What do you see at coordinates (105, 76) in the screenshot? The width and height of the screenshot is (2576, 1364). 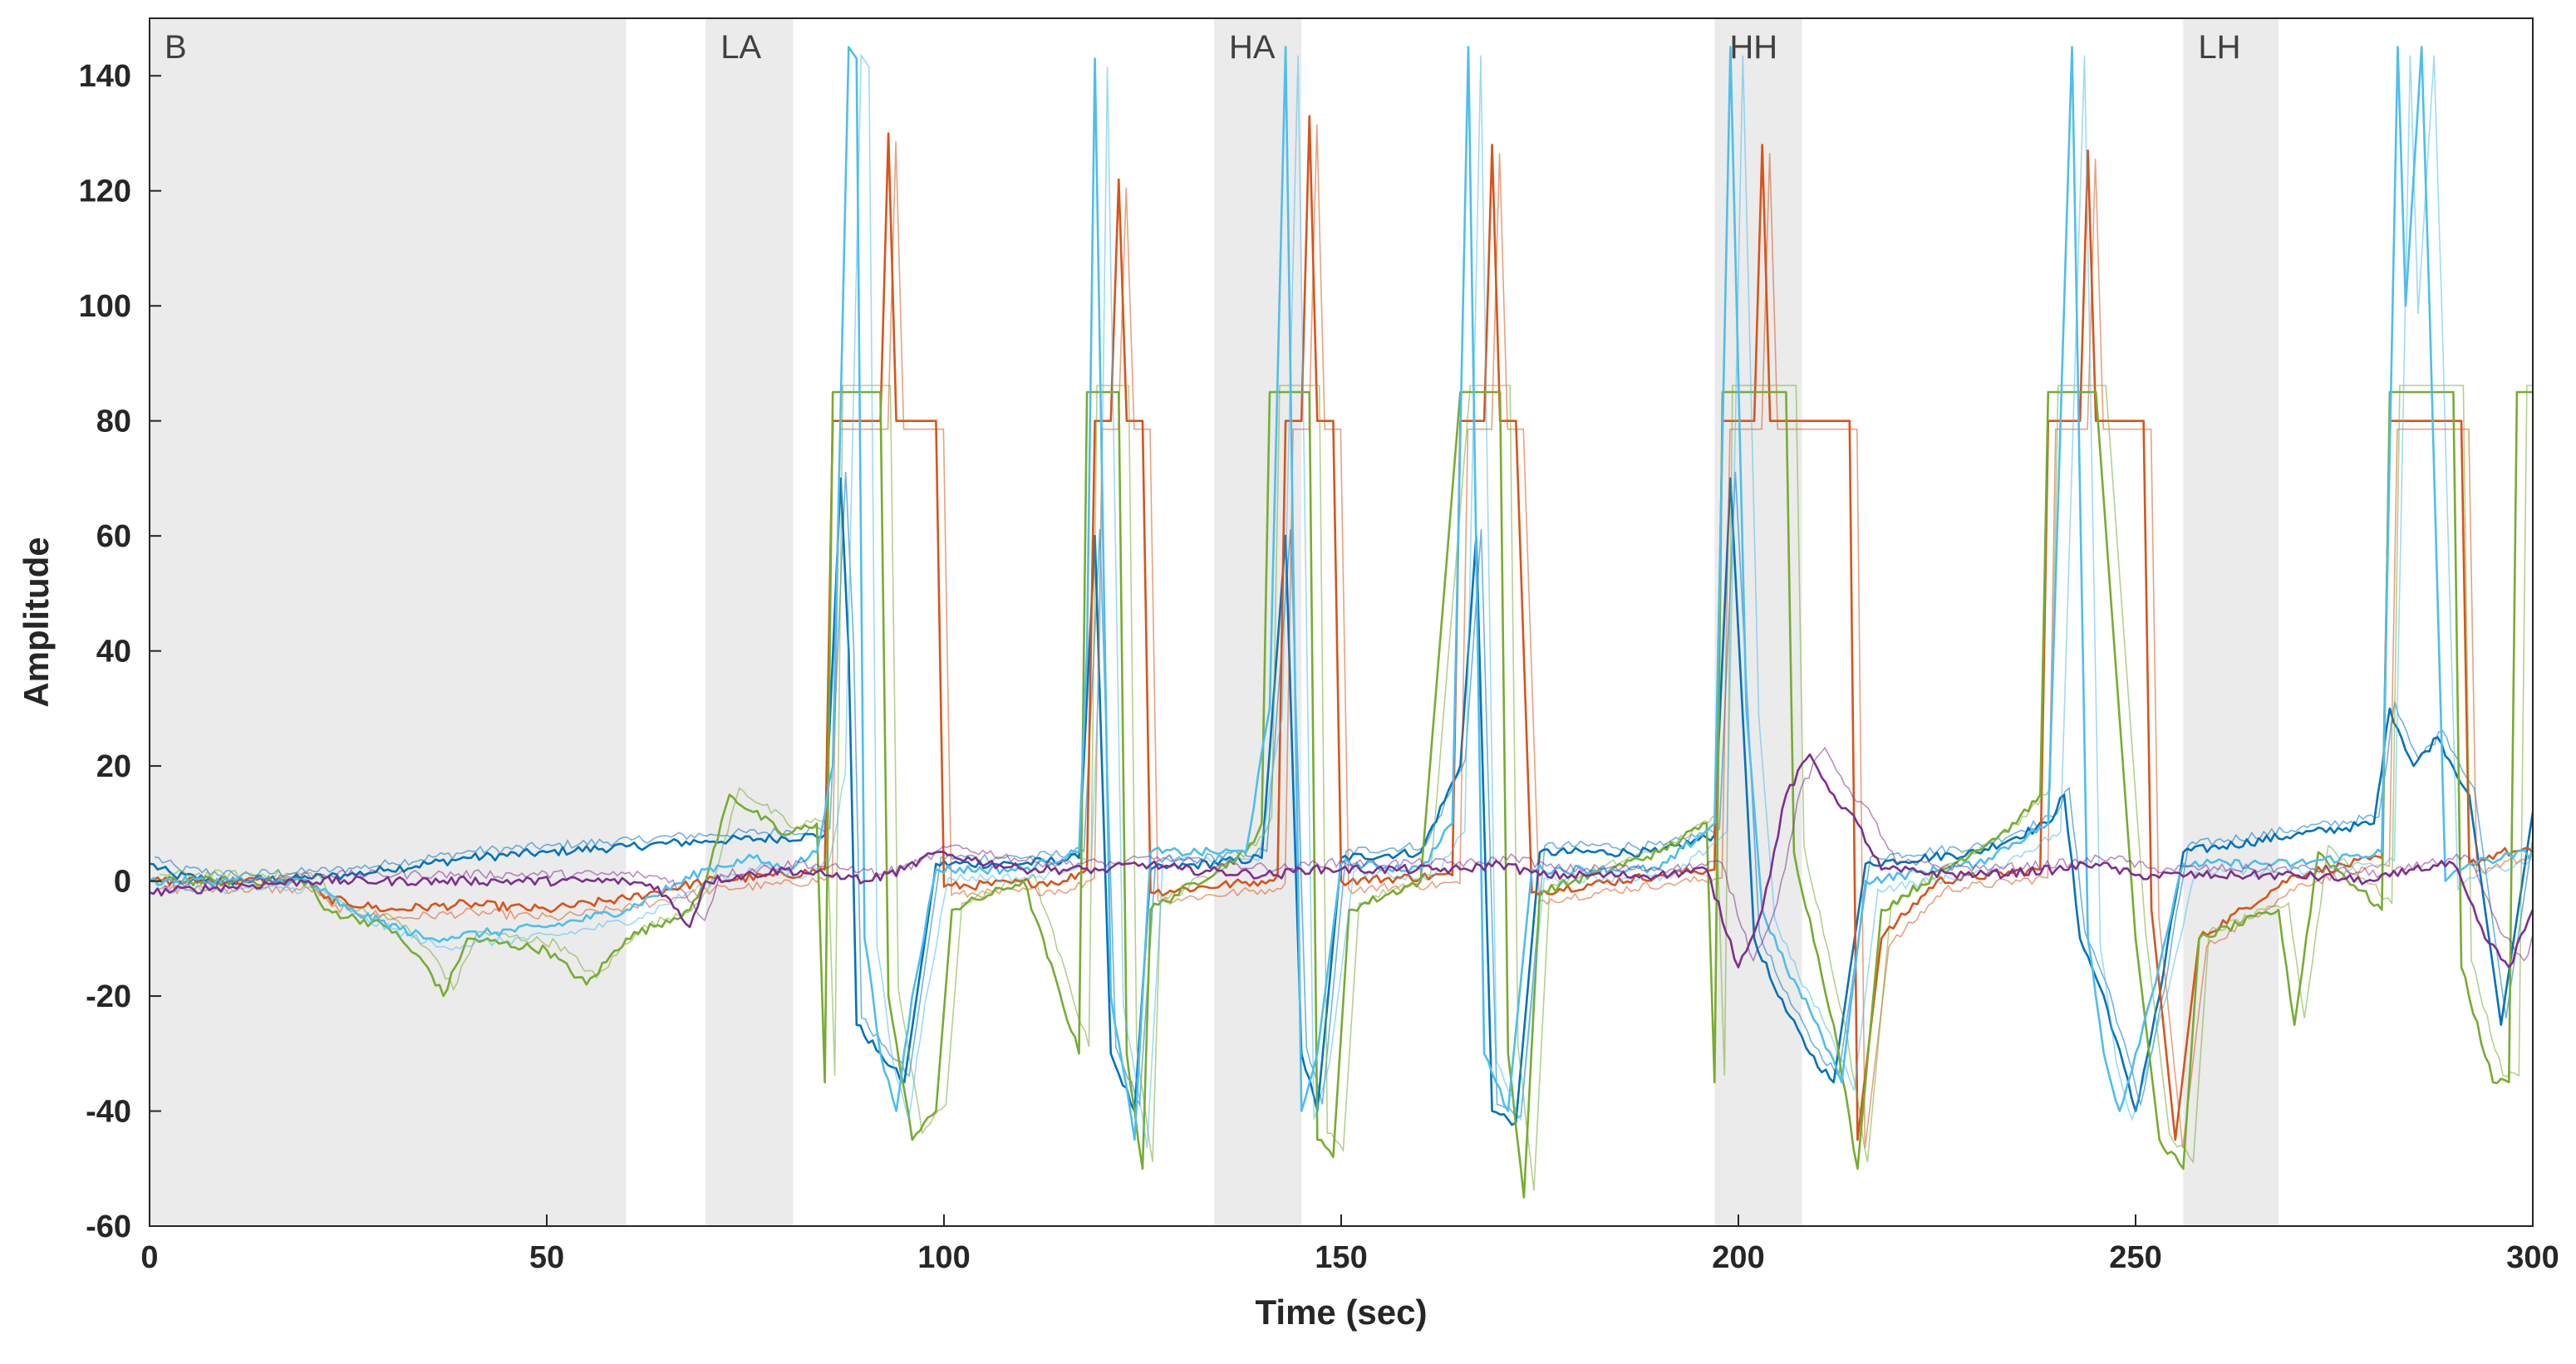 I see `y-tick-label: 140` at bounding box center [105, 76].